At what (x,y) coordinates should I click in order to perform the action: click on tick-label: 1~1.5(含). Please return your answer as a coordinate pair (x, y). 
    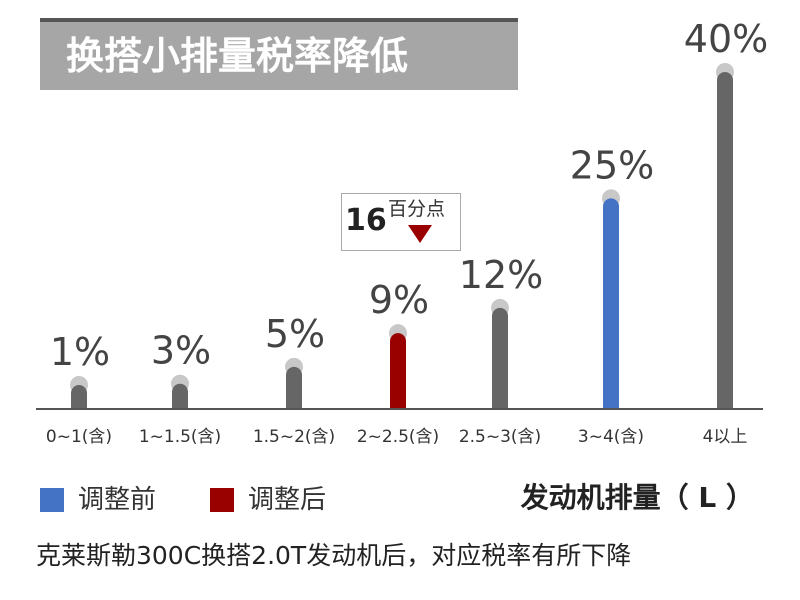
    Looking at the image, I should click on (180, 437).